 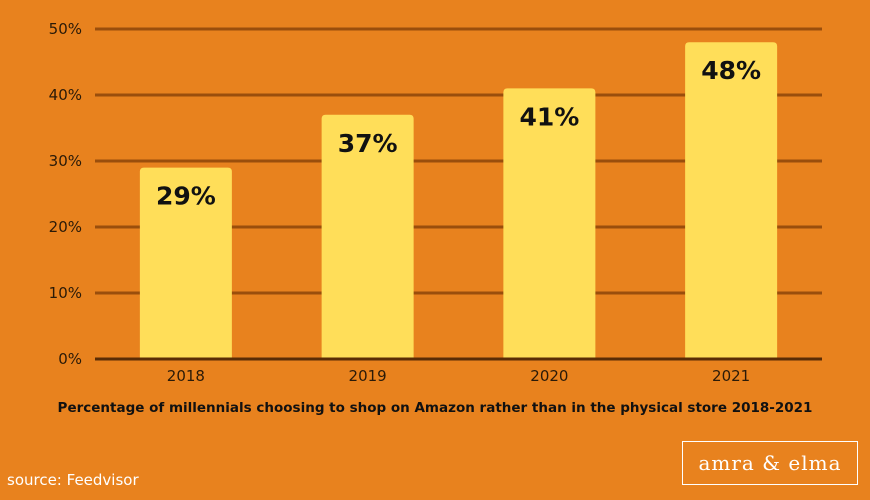 What do you see at coordinates (368, 376) in the screenshot?
I see `x-tick-label: 2019` at bounding box center [368, 376].